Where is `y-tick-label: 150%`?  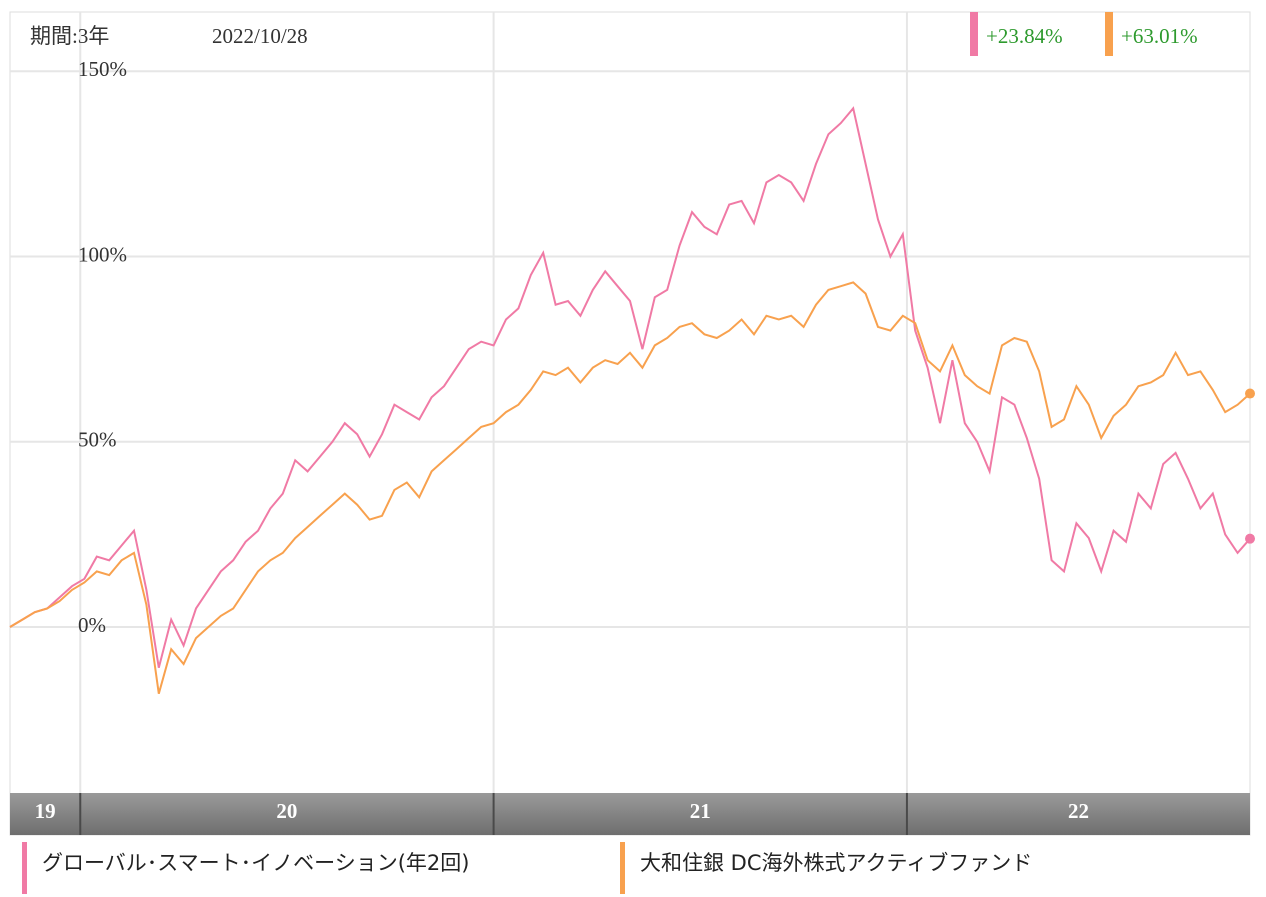 y-tick-label: 150% is located at coordinates (102, 69).